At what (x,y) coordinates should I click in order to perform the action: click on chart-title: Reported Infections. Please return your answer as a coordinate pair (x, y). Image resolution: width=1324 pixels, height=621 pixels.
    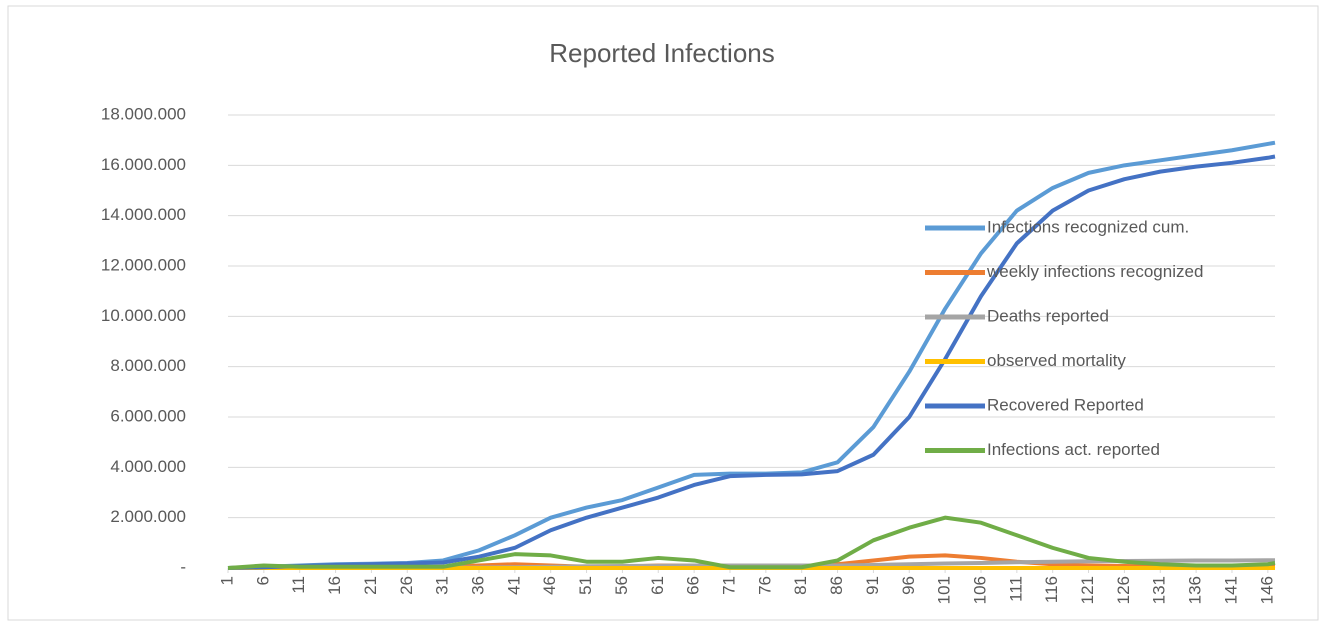
    Looking at the image, I should click on (661, 53).